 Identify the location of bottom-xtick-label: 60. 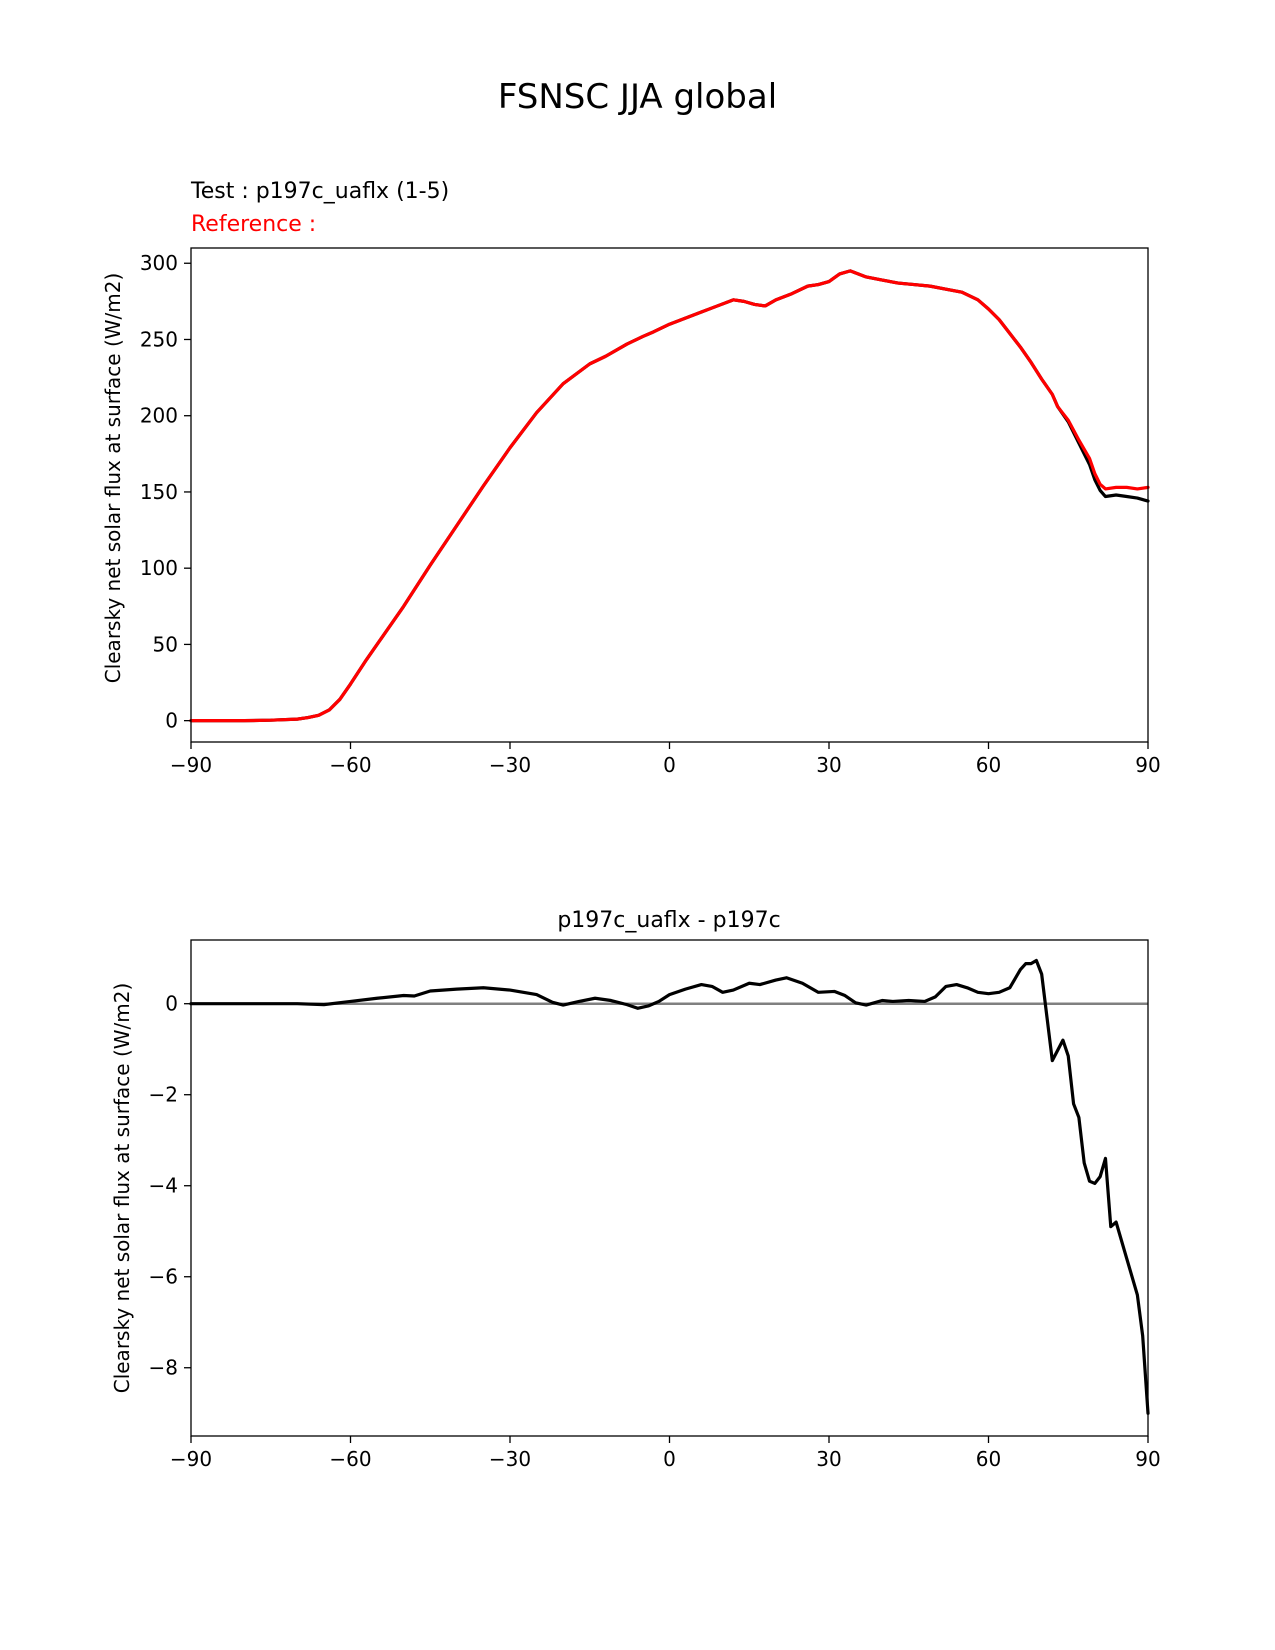
(988, 1459).